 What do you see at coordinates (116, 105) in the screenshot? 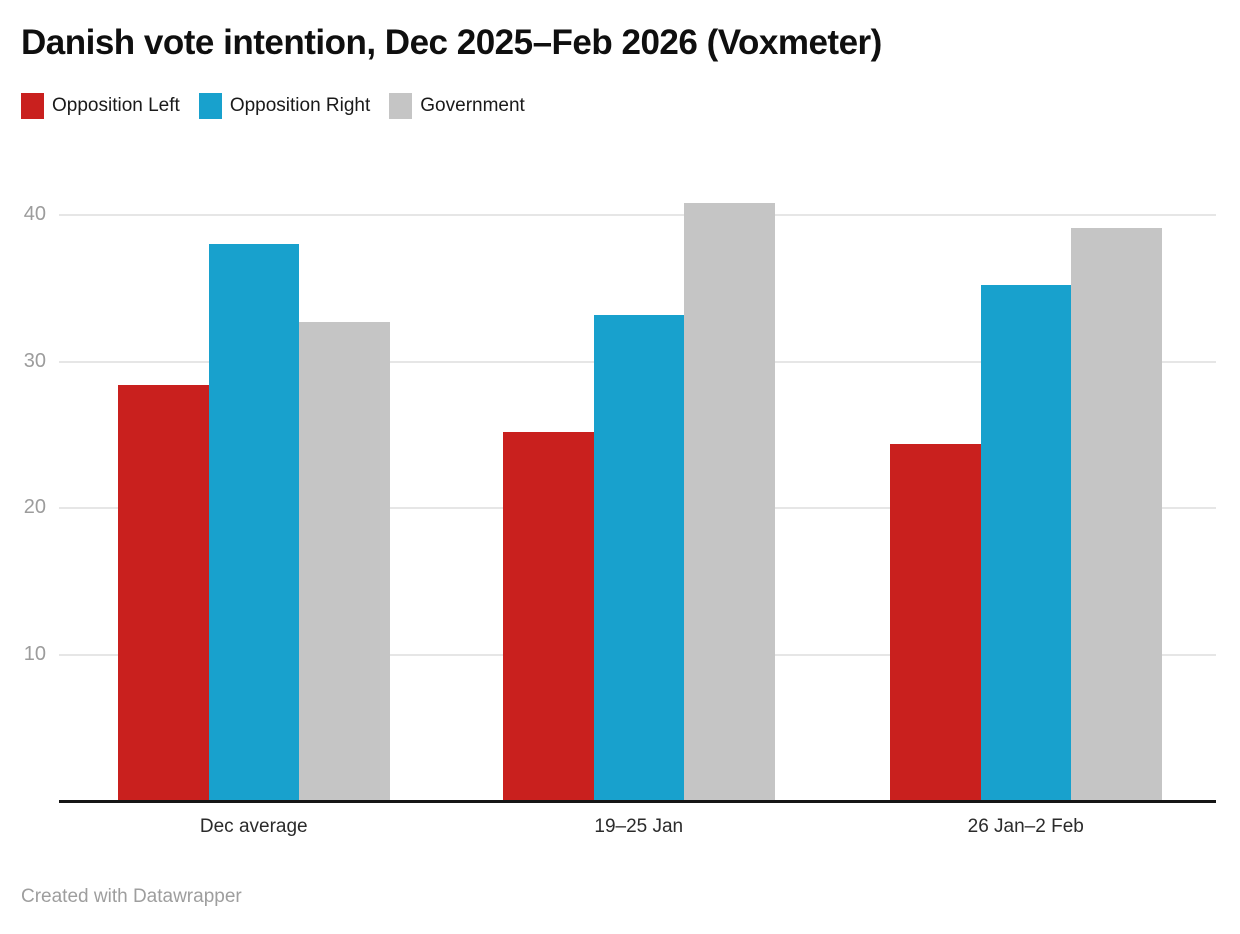
I see `legend-label: Opposition Left` at bounding box center [116, 105].